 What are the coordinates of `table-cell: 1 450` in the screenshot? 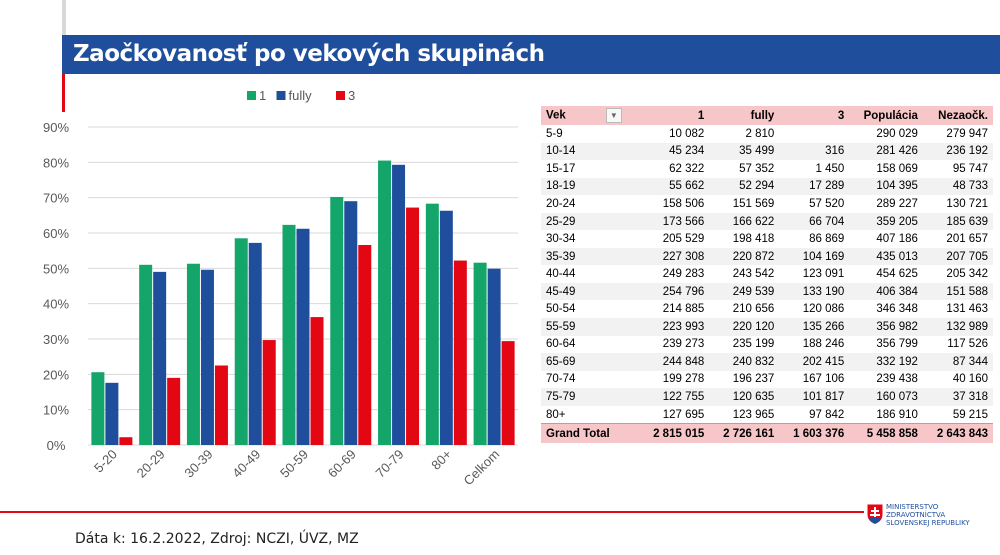 It's located at (830, 168).